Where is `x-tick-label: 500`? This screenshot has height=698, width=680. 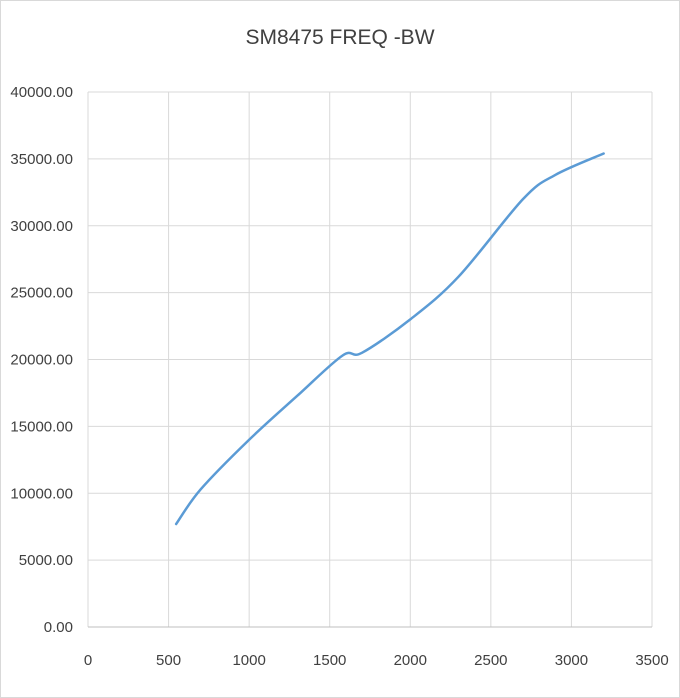
x-tick-label: 500 is located at coordinates (168, 660).